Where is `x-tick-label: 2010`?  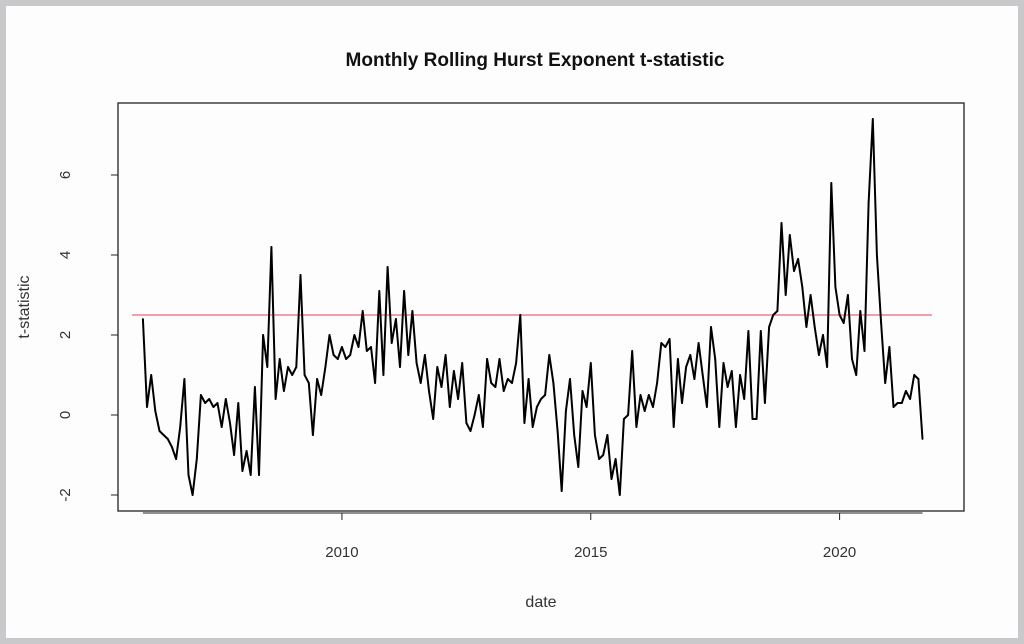 x-tick-label: 2010 is located at coordinates (341, 552).